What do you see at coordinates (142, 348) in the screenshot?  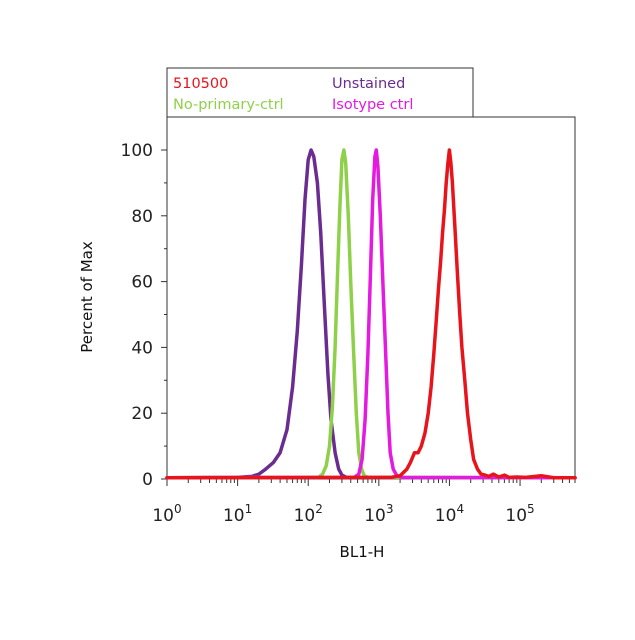 I see `y-tick-label: 40` at bounding box center [142, 348].